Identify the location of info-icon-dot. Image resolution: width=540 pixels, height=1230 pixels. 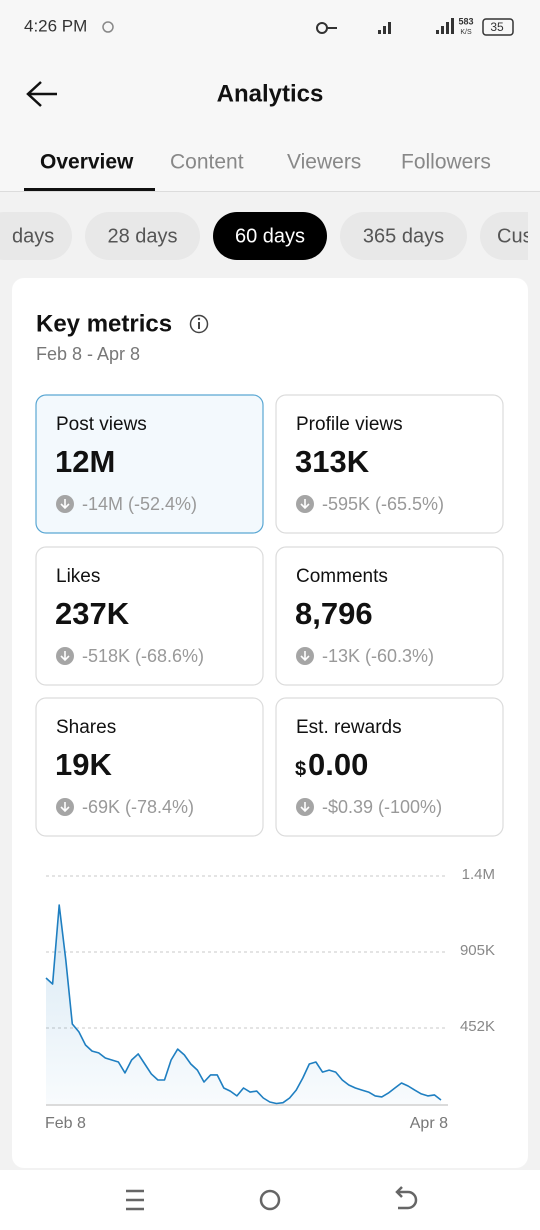
(199, 319).